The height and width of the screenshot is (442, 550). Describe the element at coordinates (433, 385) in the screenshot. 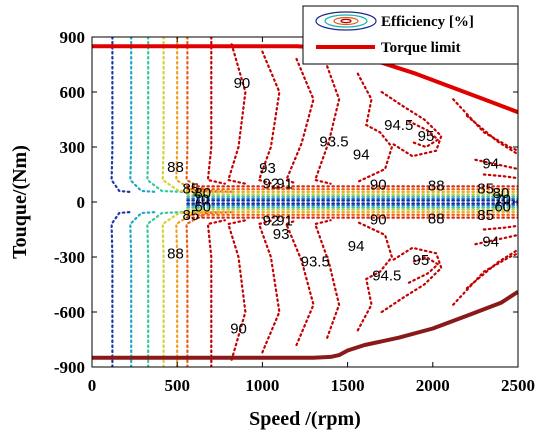

I see `x-tick-label: 2000` at that location.